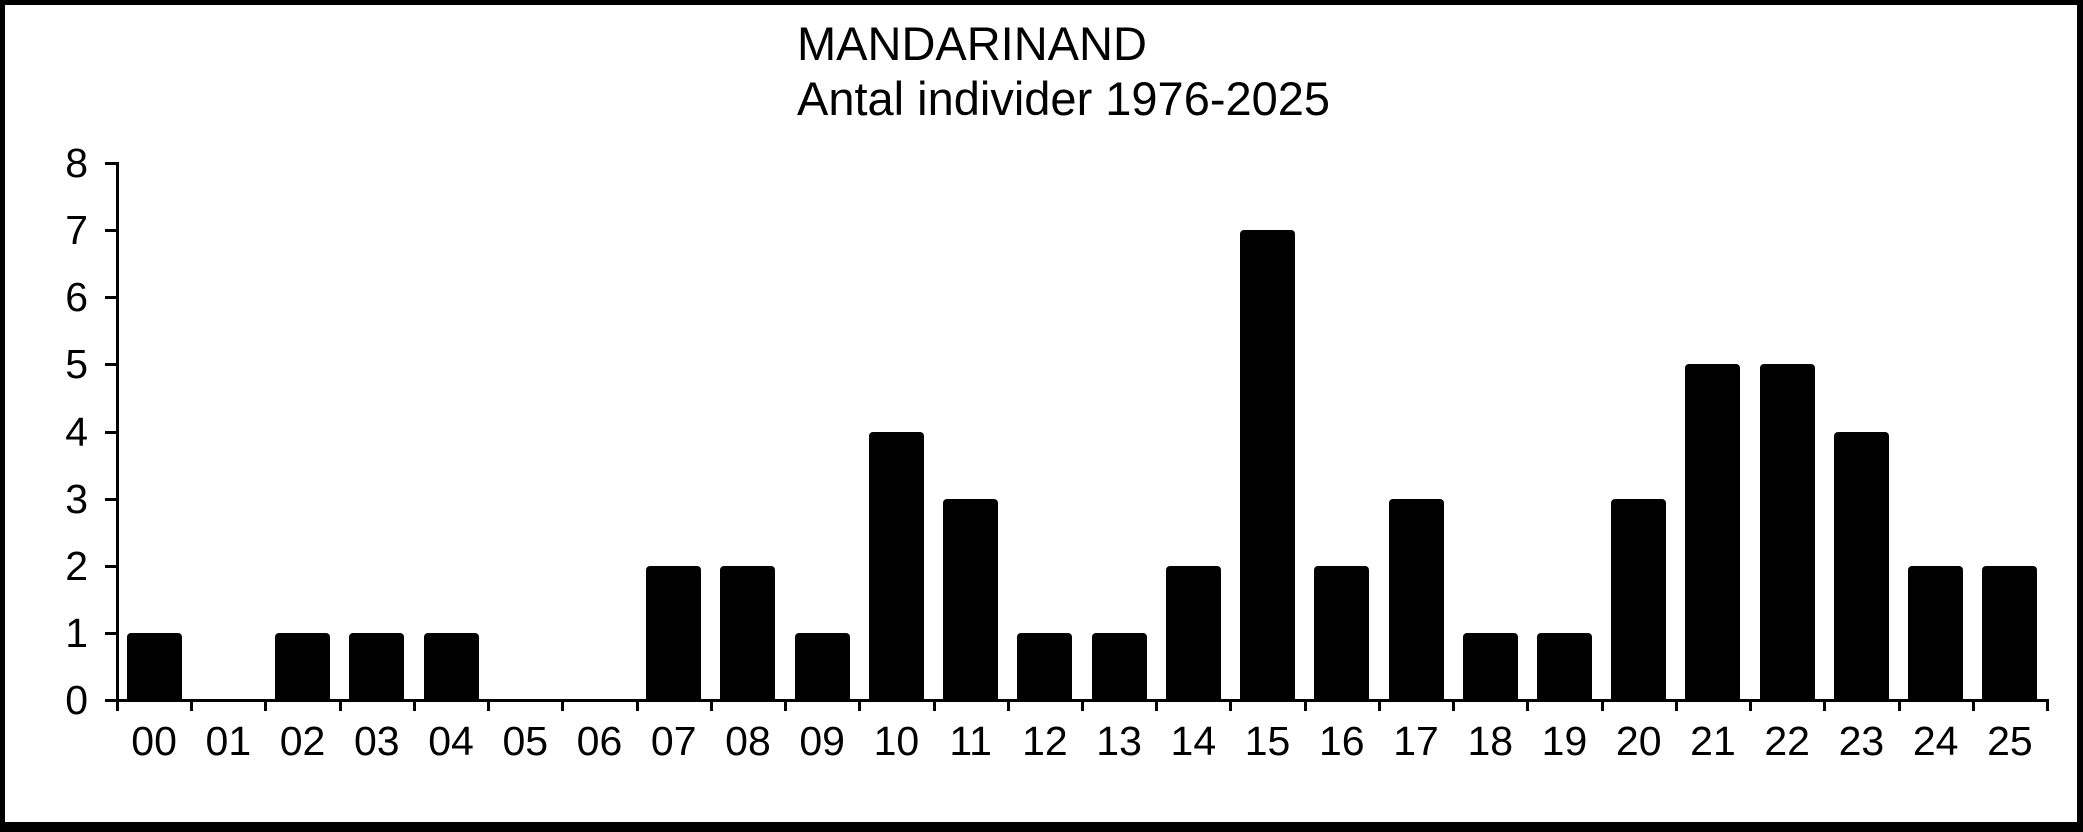  What do you see at coordinates (76, 565) in the screenshot?
I see `y-axis-tick-label: 2` at bounding box center [76, 565].